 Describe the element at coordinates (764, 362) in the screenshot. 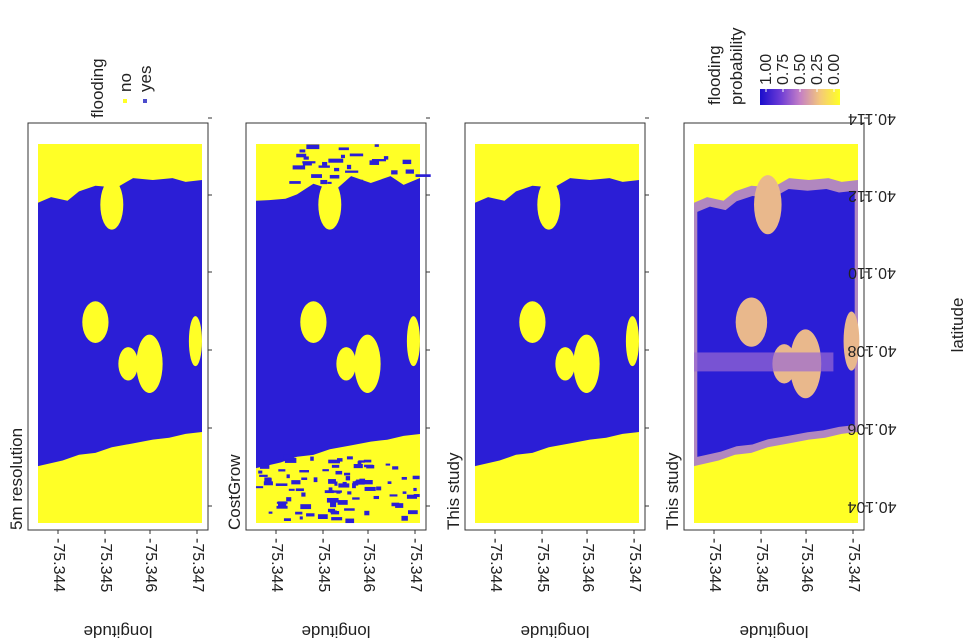

I see `transition-band` at that location.